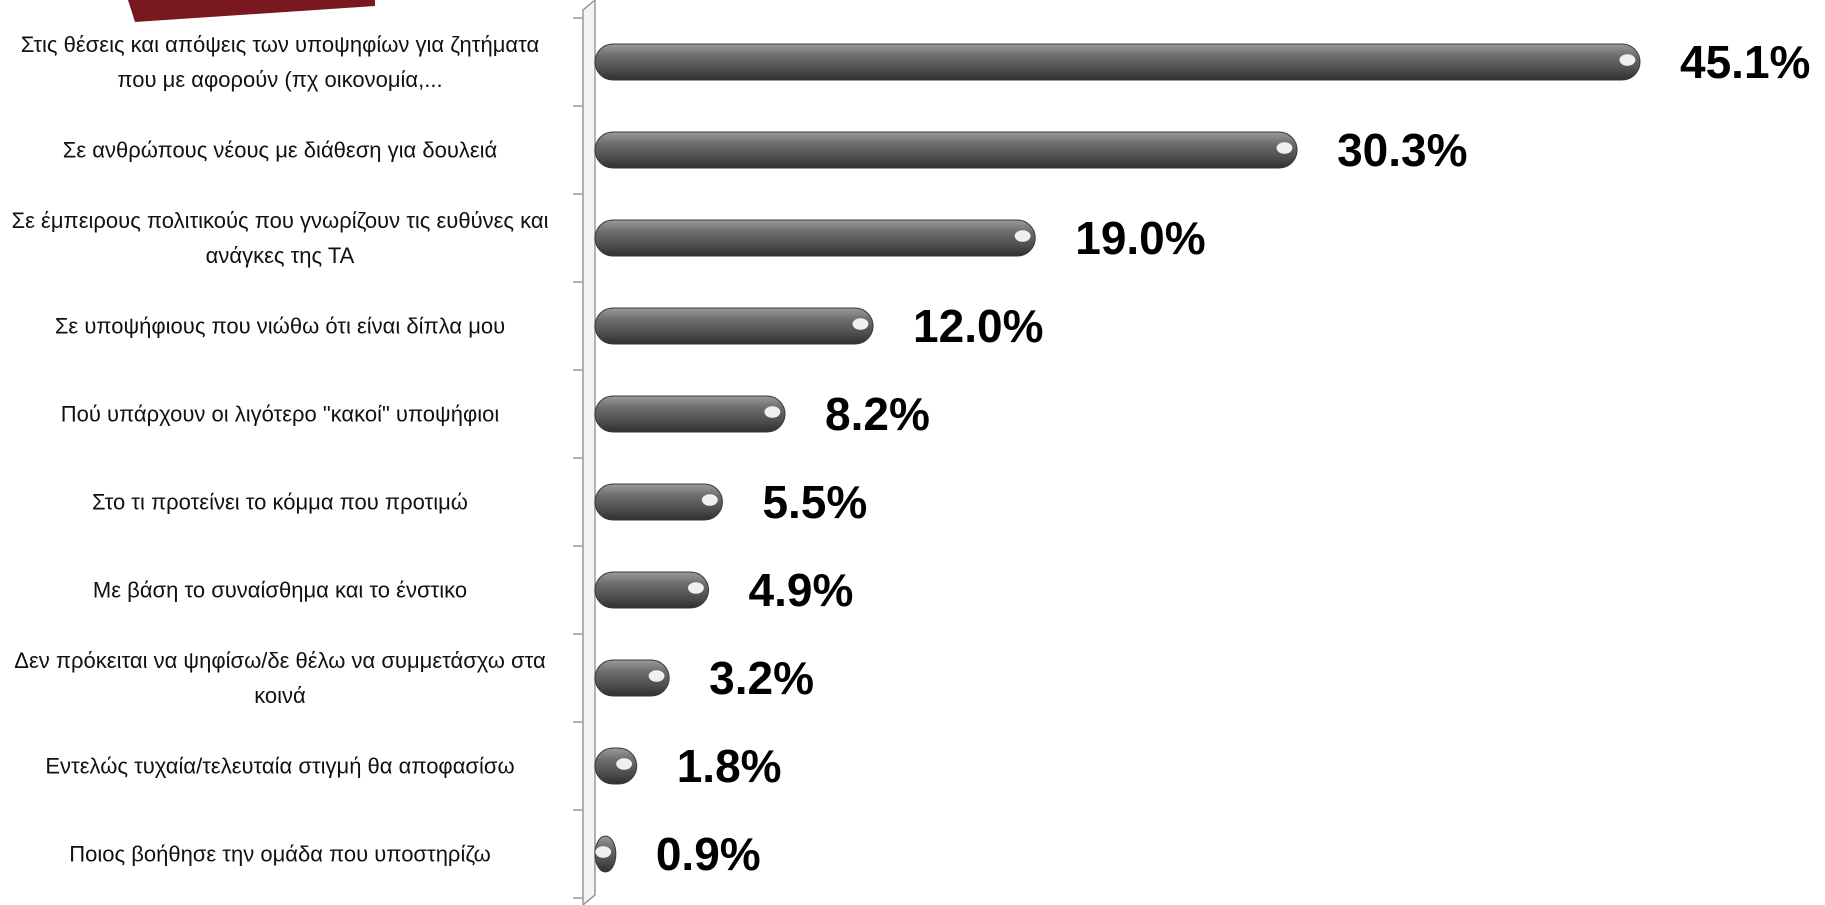 This screenshot has height=905, width=1825. What do you see at coordinates (280, 502) in the screenshot?
I see `category-label: Στο τι προτείνει το κόμμα που προτιμώ` at bounding box center [280, 502].